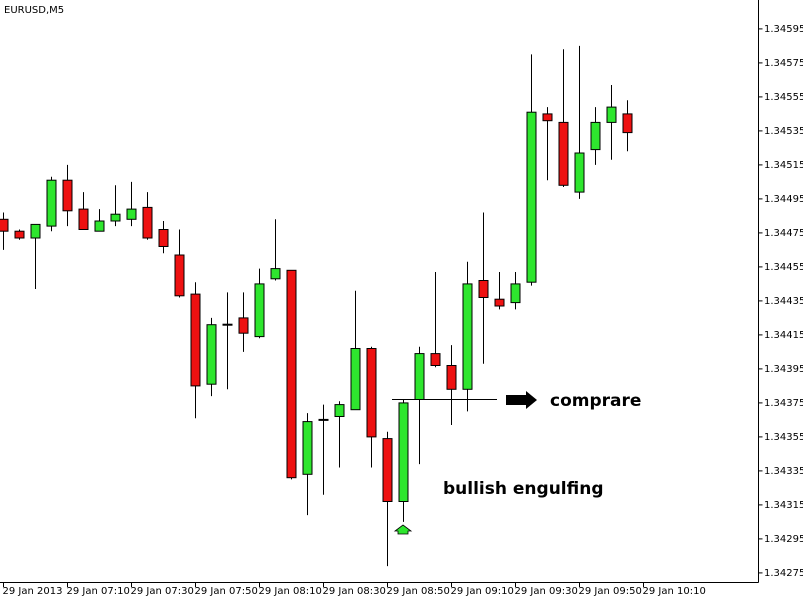  Describe the element at coordinates (783, 471) in the screenshot. I see `y-tick-label: 1.34335` at that location.